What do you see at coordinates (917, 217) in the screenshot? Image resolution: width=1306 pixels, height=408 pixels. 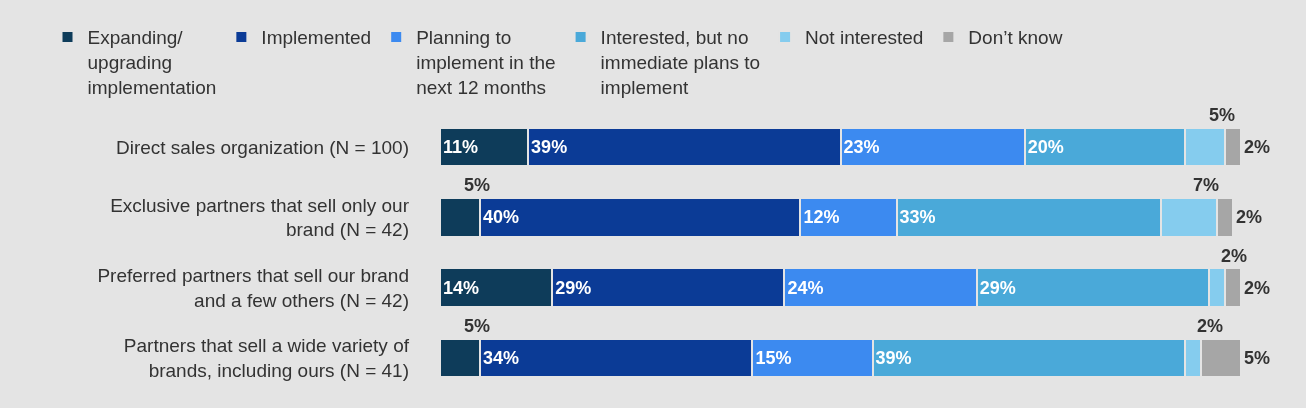 I see `data-label: 33%` at bounding box center [917, 217].